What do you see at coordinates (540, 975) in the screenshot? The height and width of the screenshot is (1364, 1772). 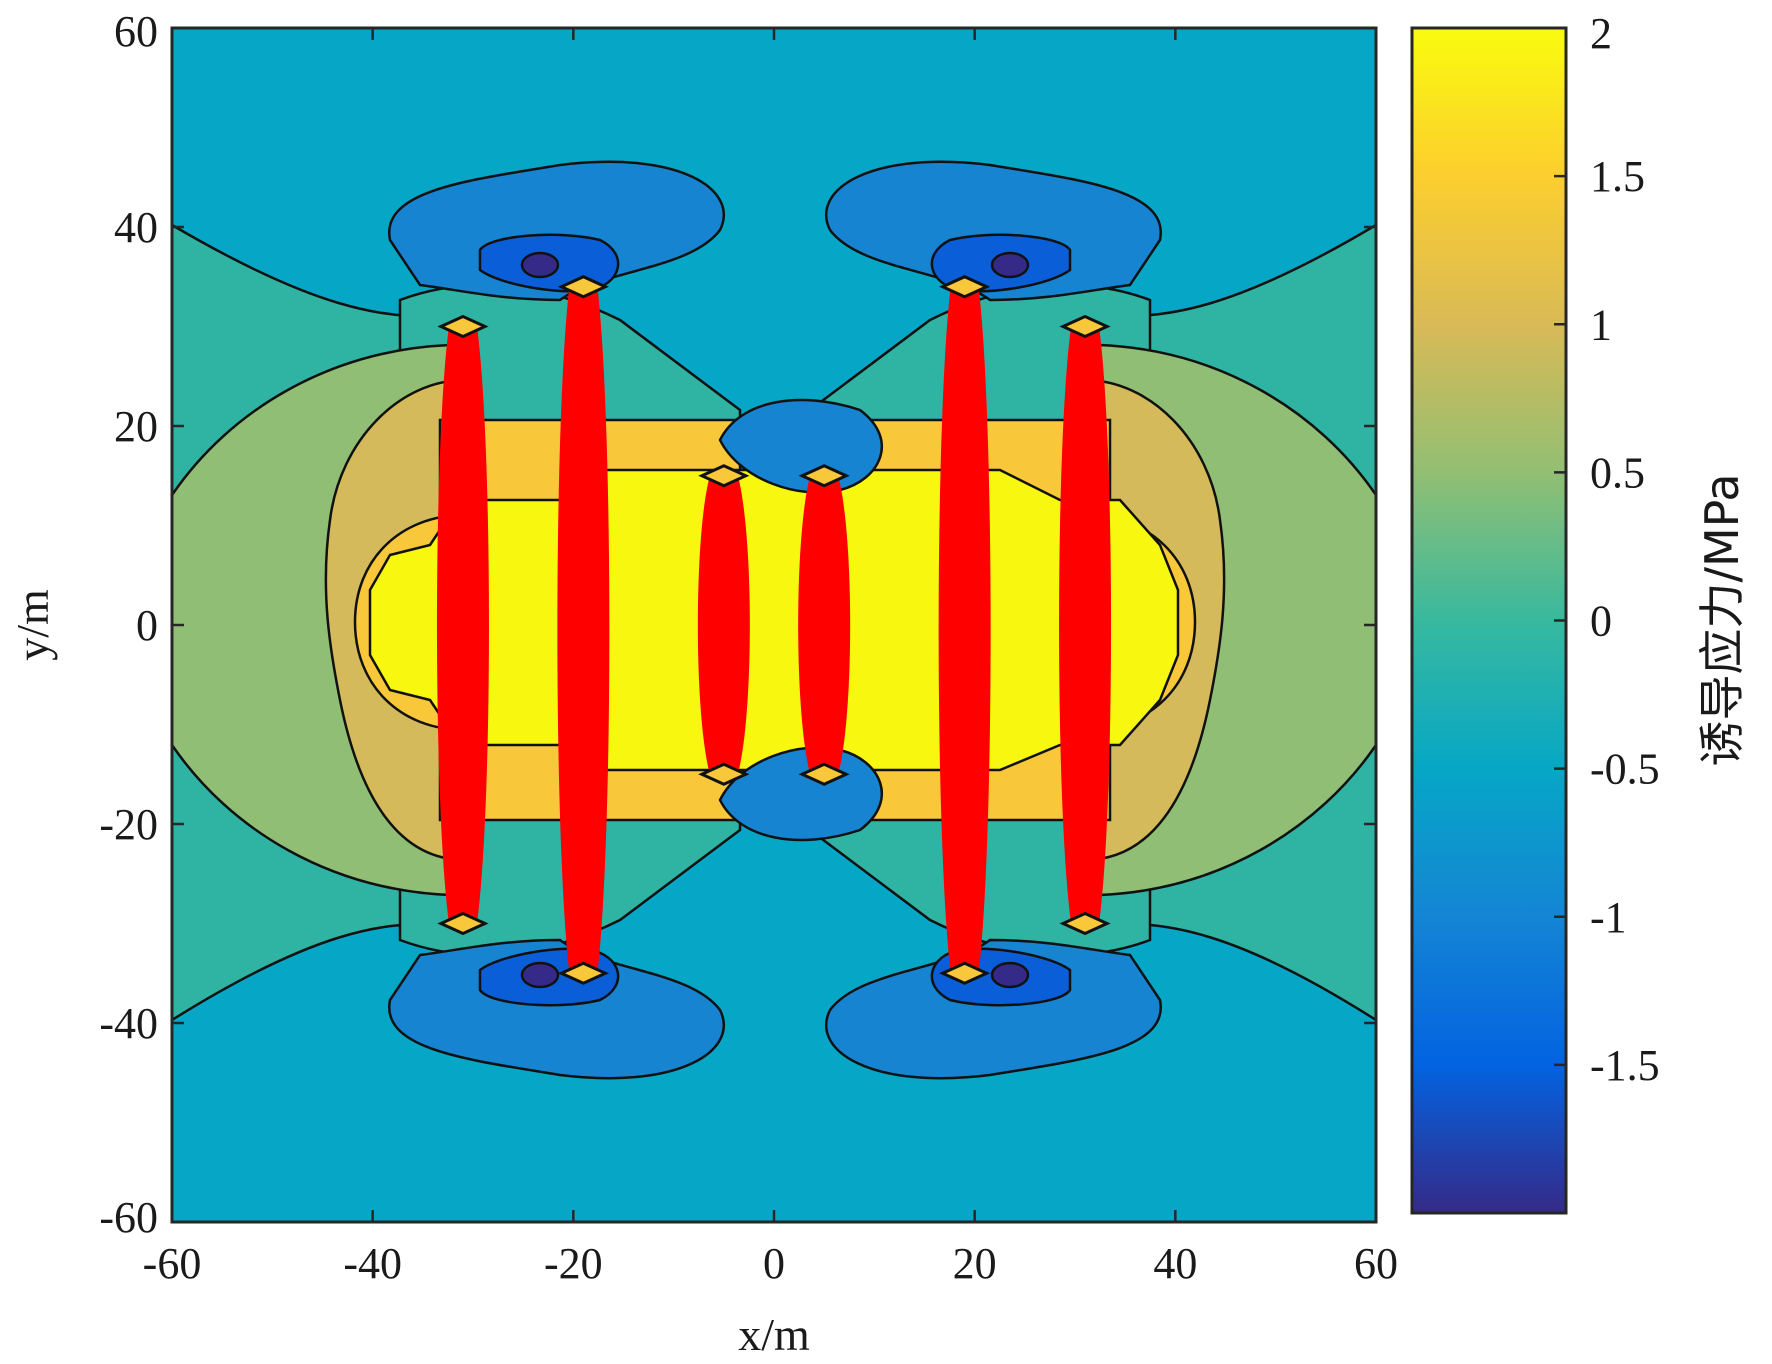 I see `lobe-bl-core` at bounding box center [540, 975].